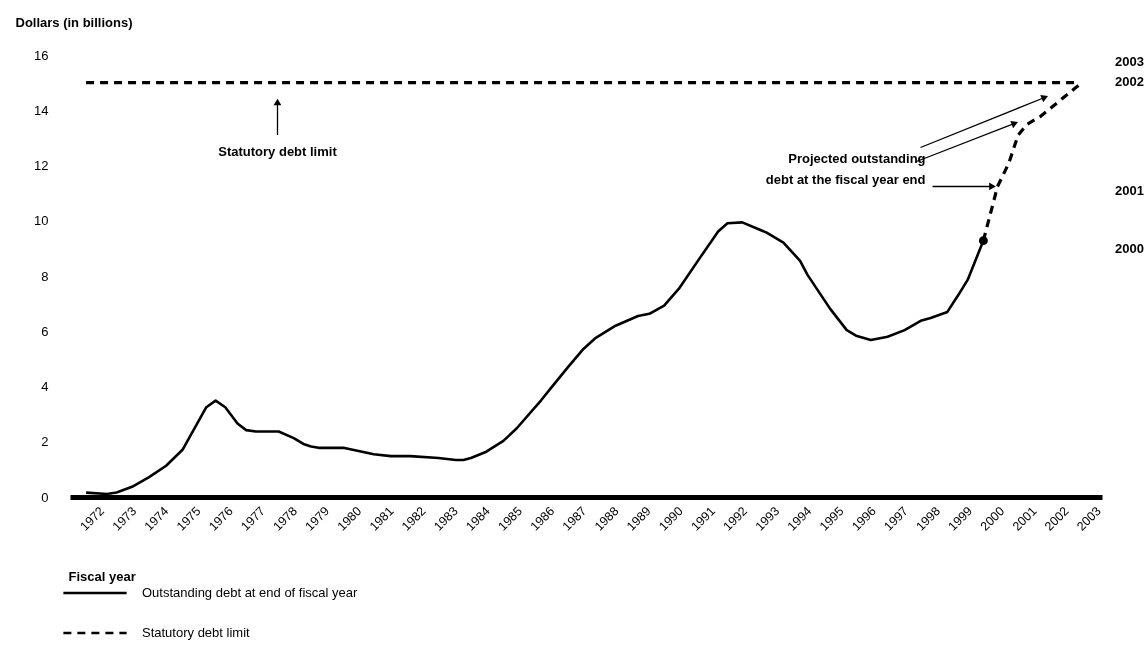 The image size is (1147, 670). What do you see at coordinates (1129, 81) in the screenshot?
I see `text: 2002` at bounding box center [1129, 81].